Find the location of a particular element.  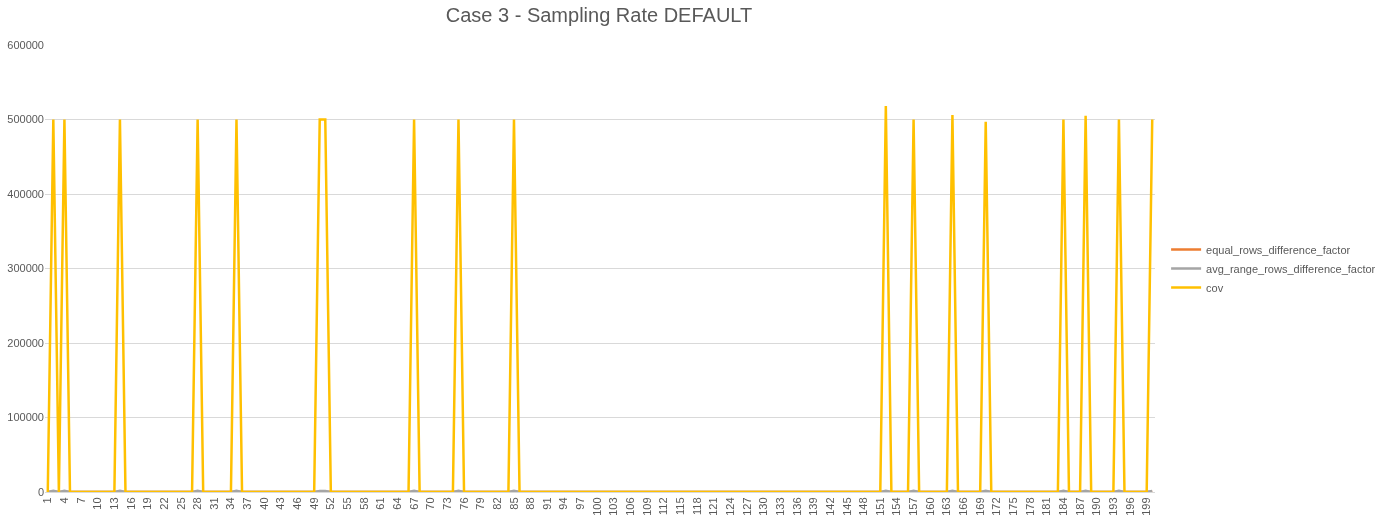

x-tick-label: 196 is located at coordinates (1129, 506).